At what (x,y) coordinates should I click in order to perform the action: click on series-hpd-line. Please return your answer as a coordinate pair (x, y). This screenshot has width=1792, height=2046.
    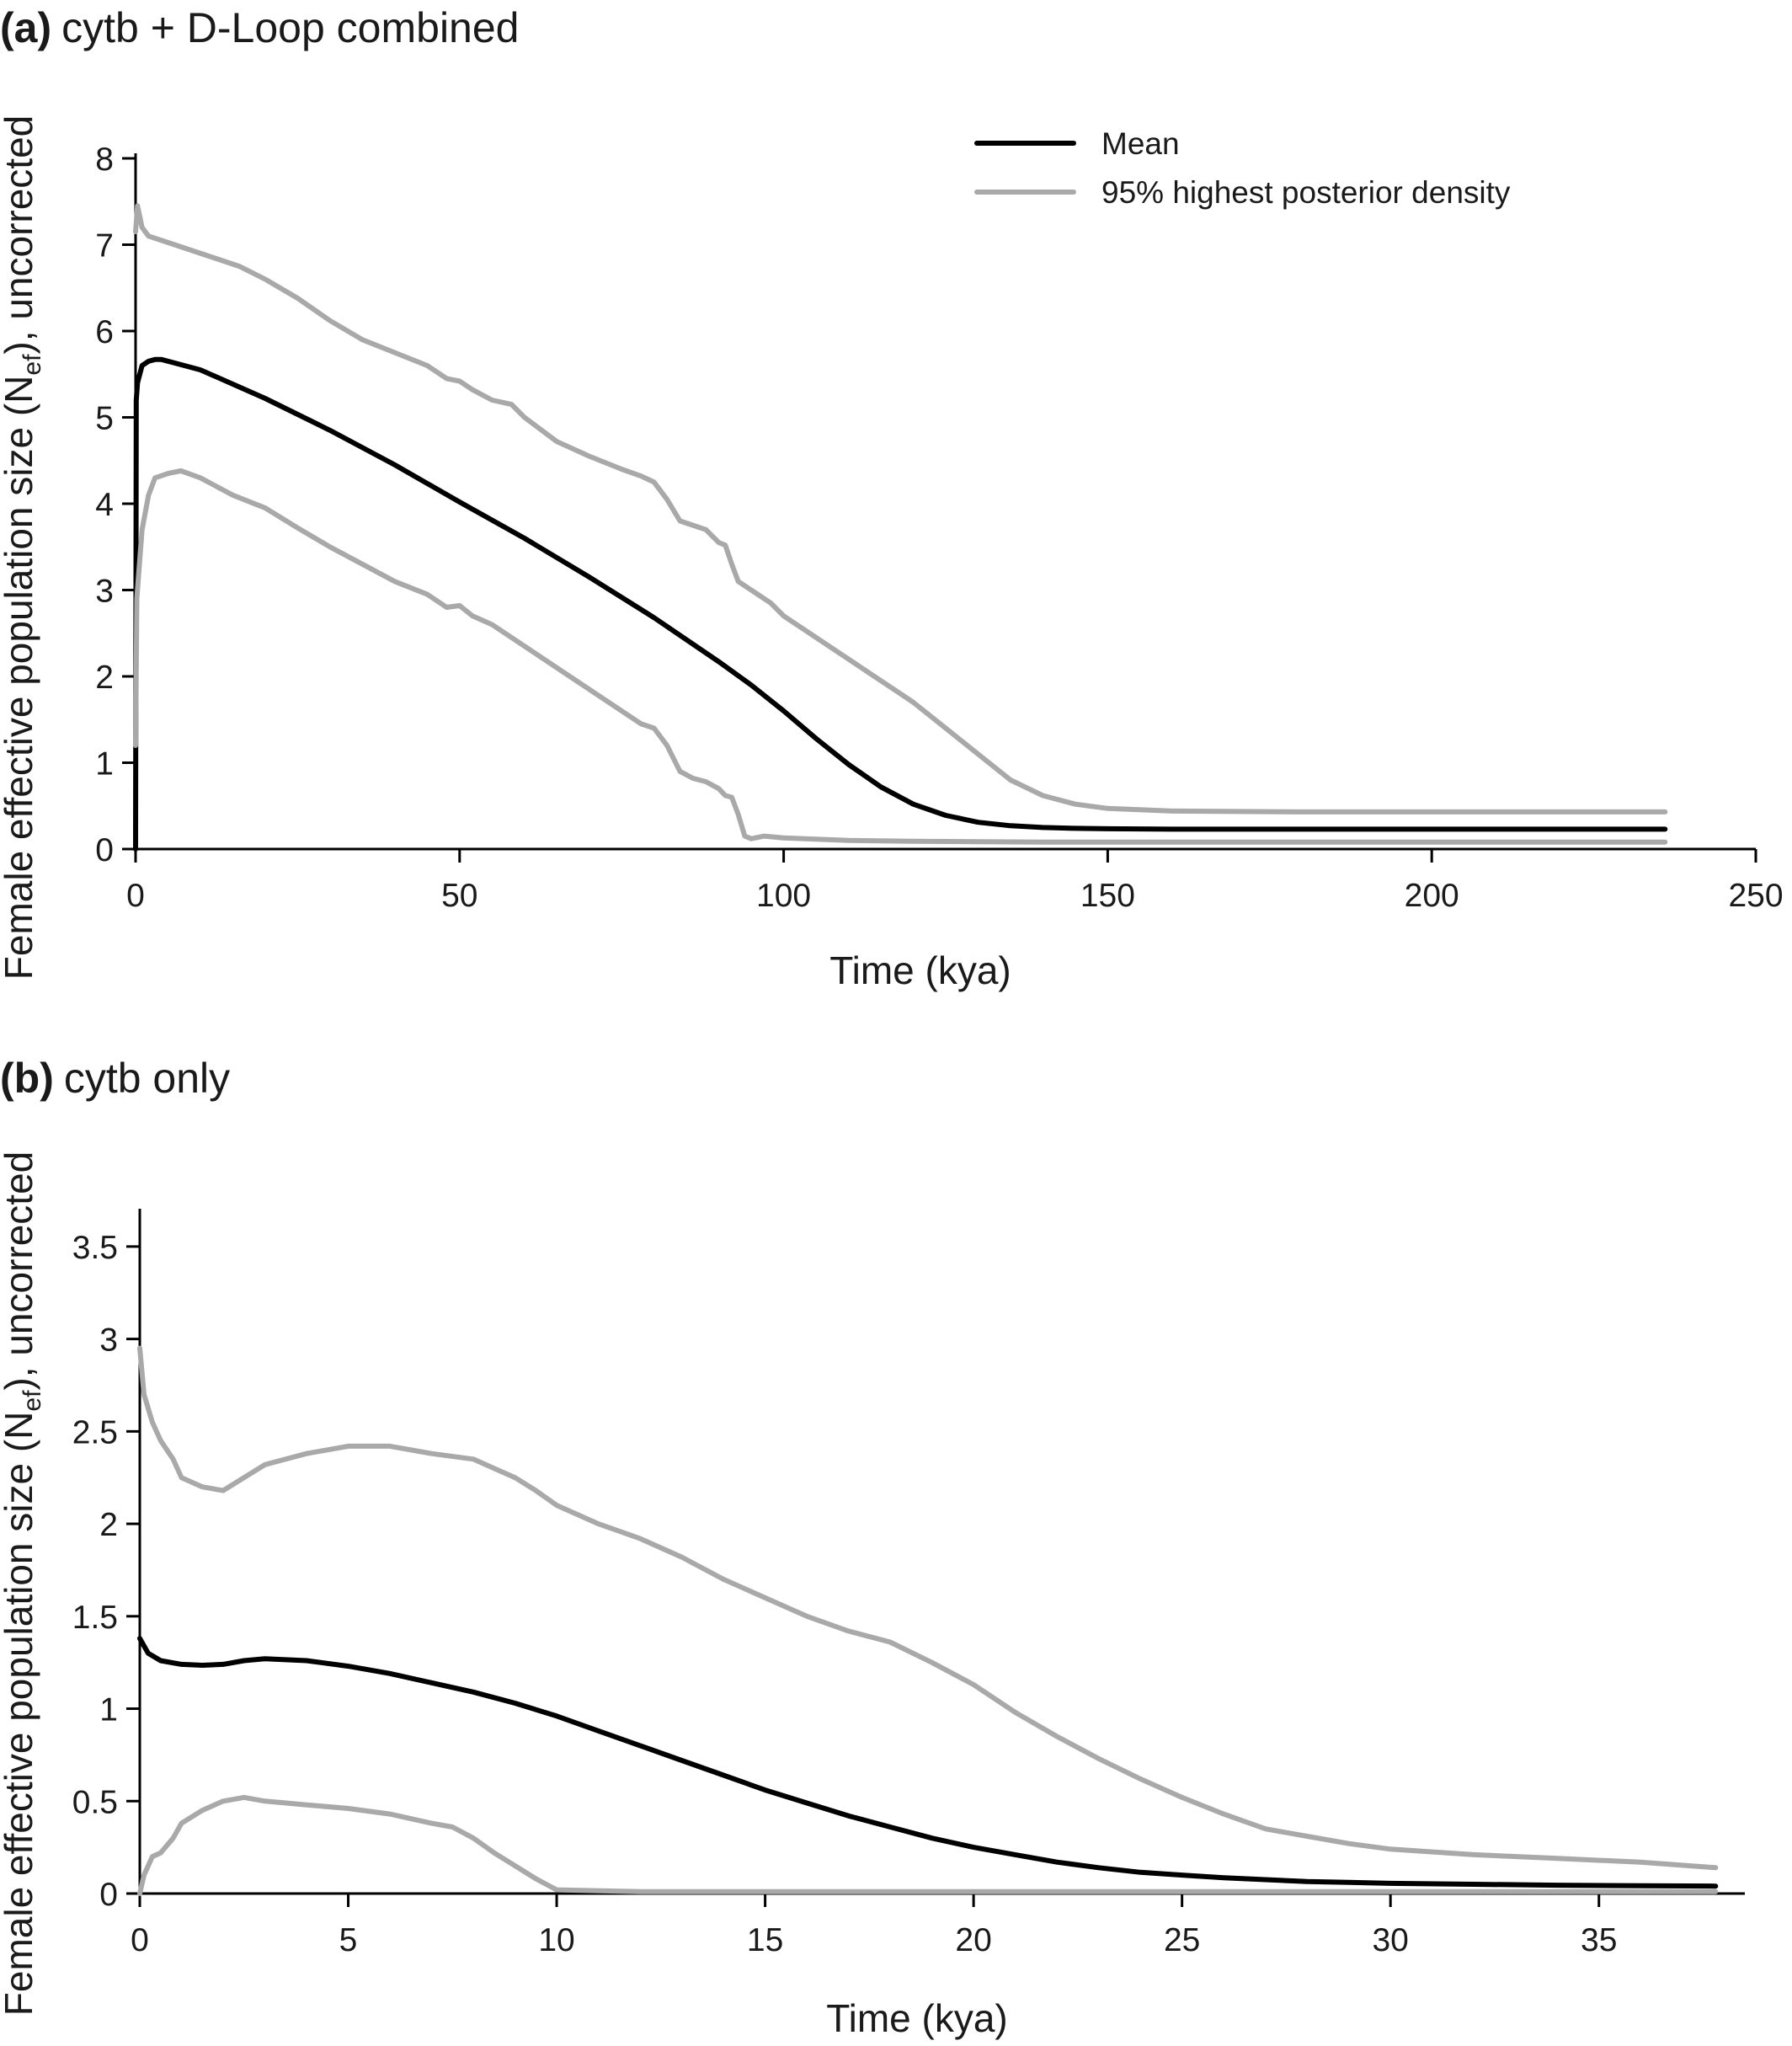
    Looking at the image, I should click on (928, 1845).